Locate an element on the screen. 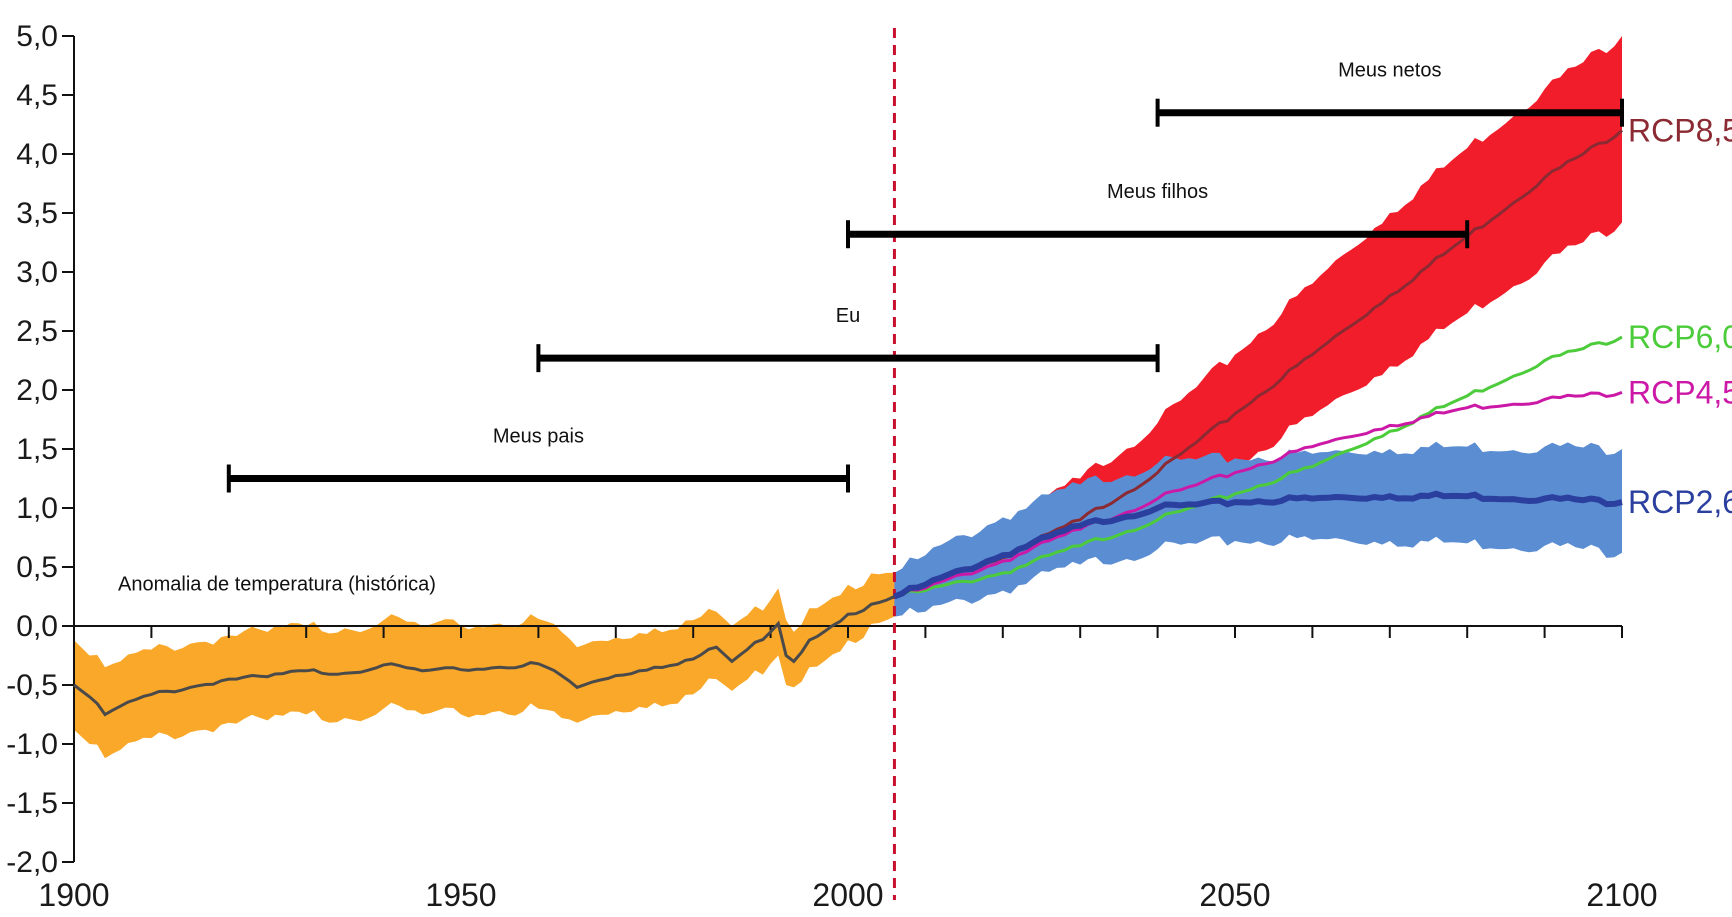 This screenshot has height=917, width=1732. y-tick-label: 0,0 is located at coordinates (37, 626).